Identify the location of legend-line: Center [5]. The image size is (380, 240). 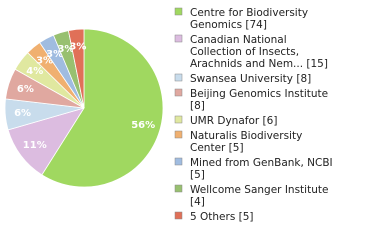
(217, 148).